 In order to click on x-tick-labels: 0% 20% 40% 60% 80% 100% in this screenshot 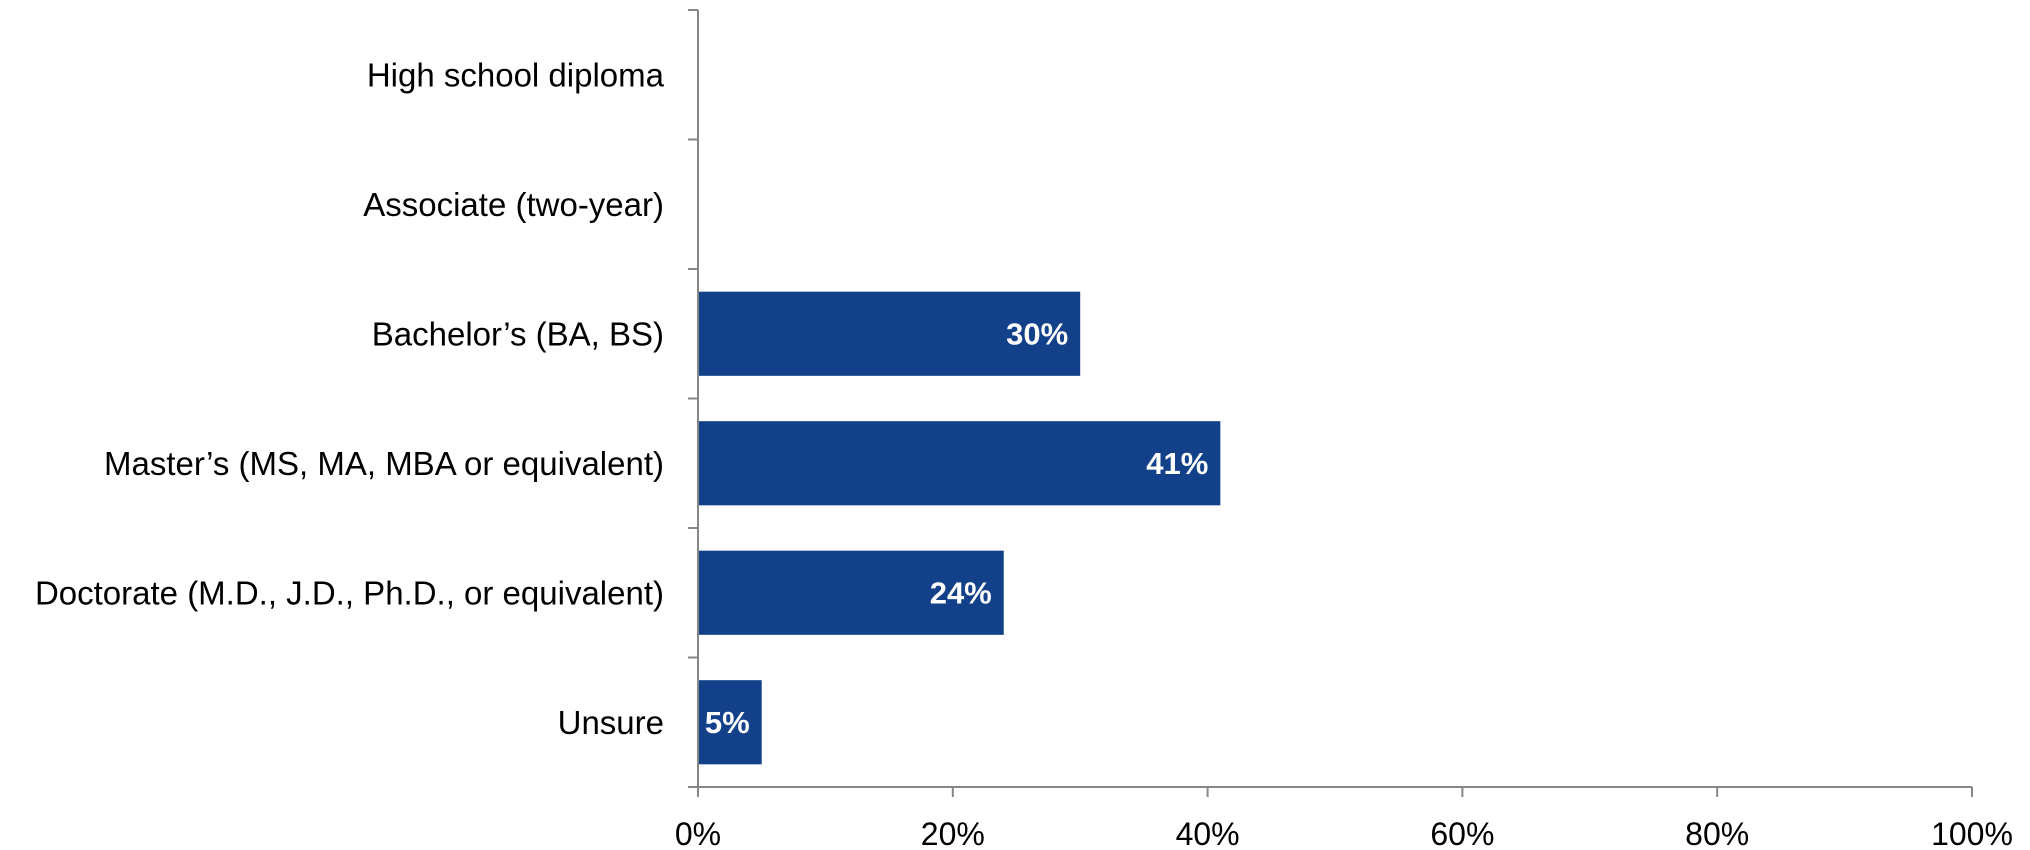, I will do `click(1344, 833)`.